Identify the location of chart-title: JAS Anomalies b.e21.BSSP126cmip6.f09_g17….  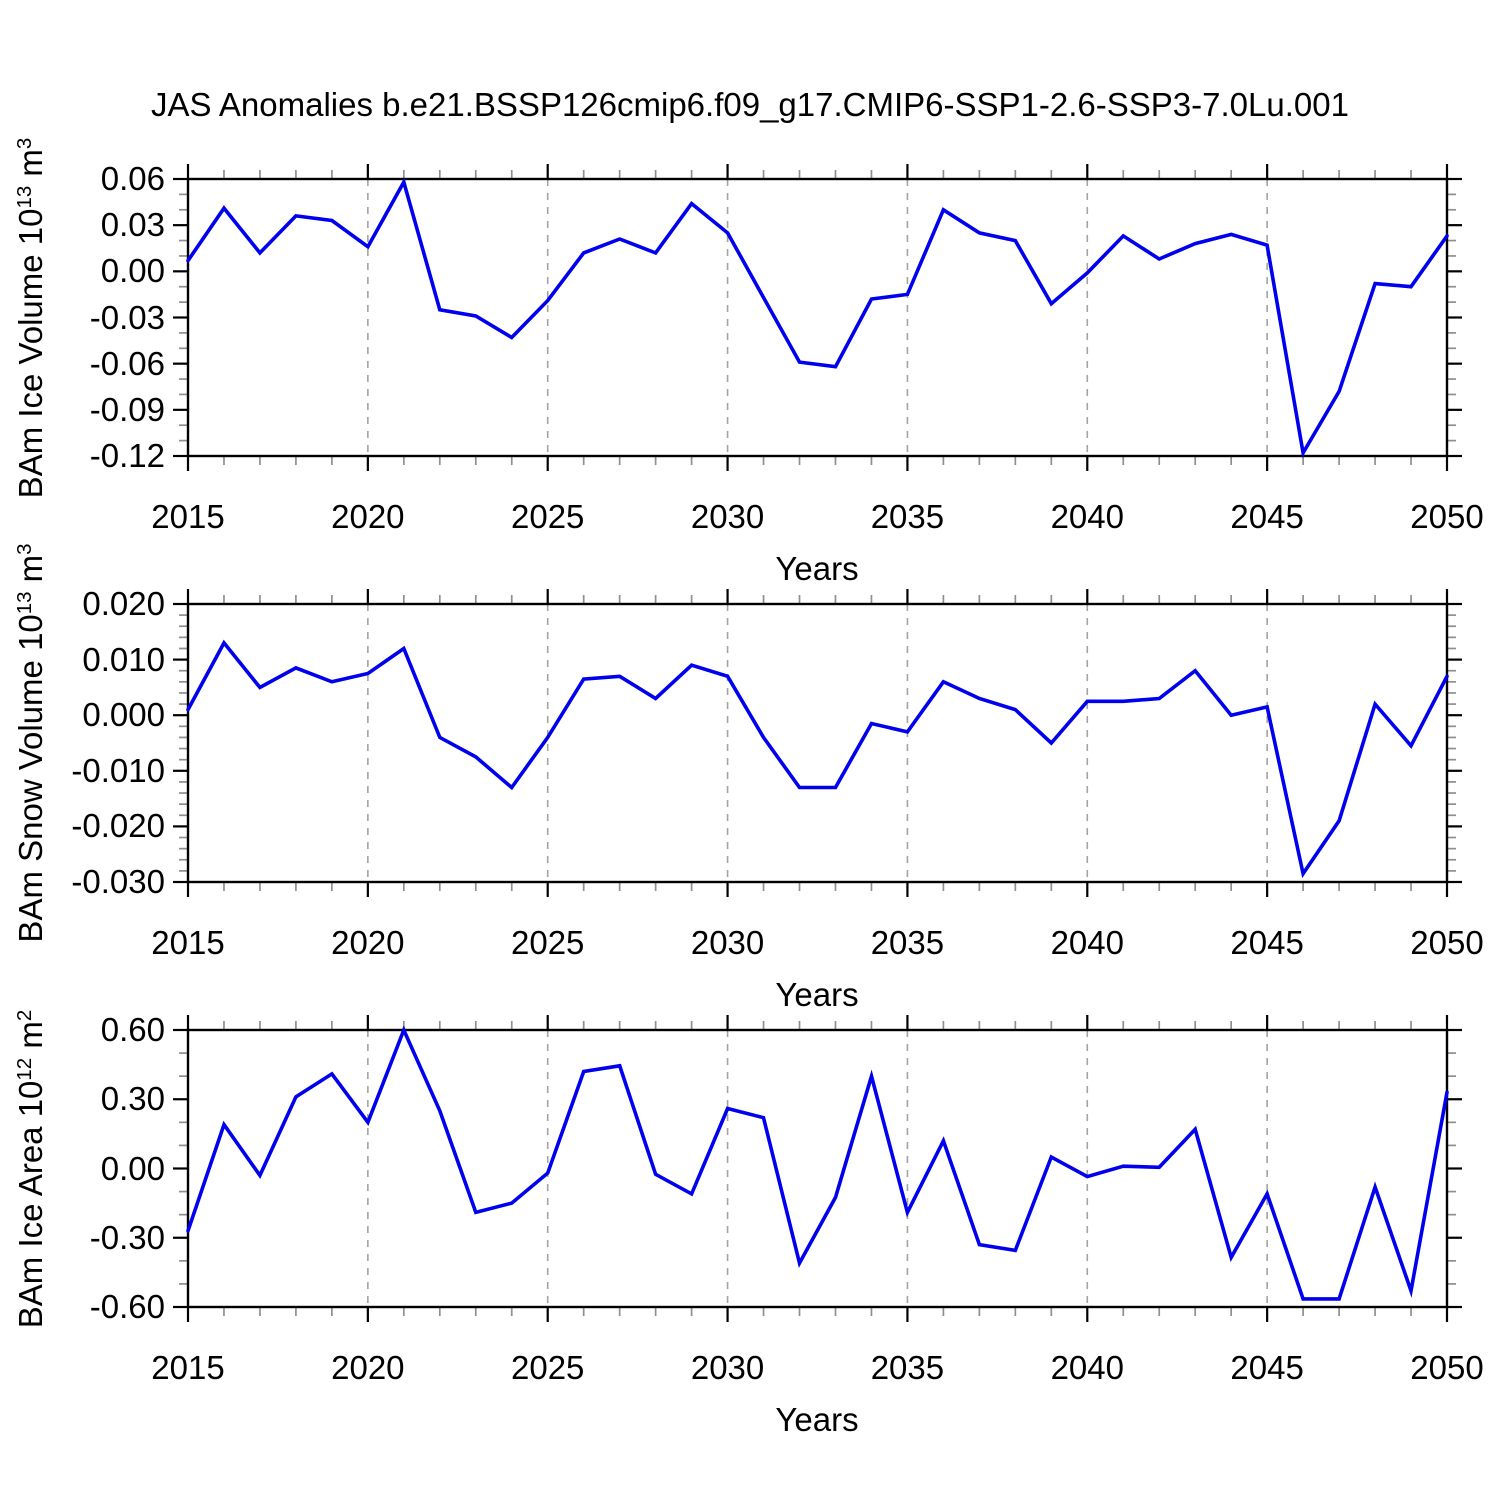
(750, 104).